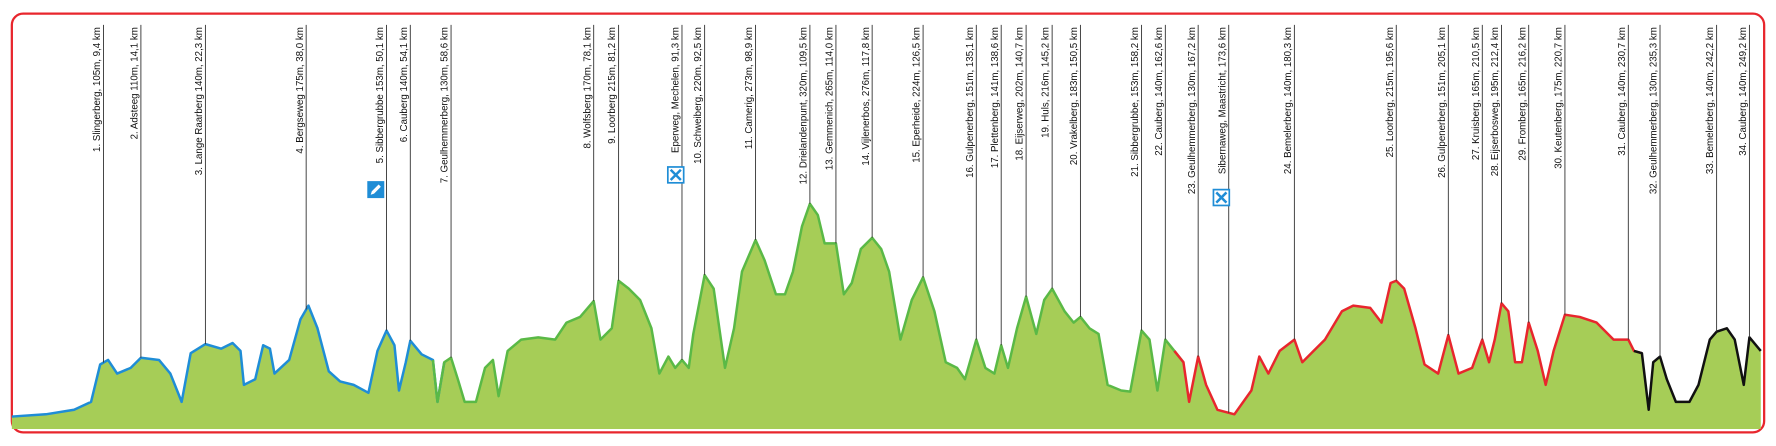  What do you see at coordinates (1159, 91) in the screenshot?
I see `climb-label: 22. Cauberg, 140m, 162,6 km` at bounding box center [1159, 91].